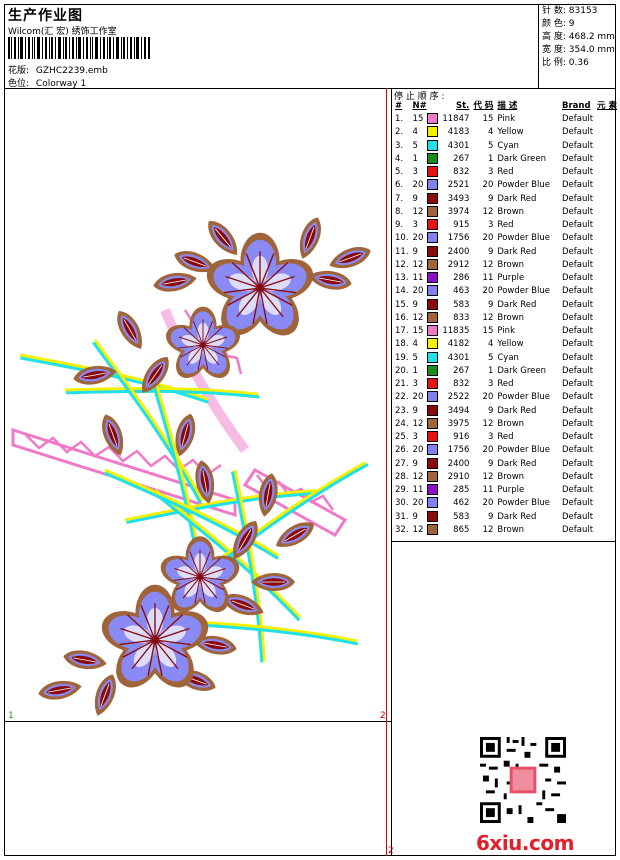 The height and width of the screenshot is (860, 620). I want to click on stop-description: Cyan, so click(508, 357).